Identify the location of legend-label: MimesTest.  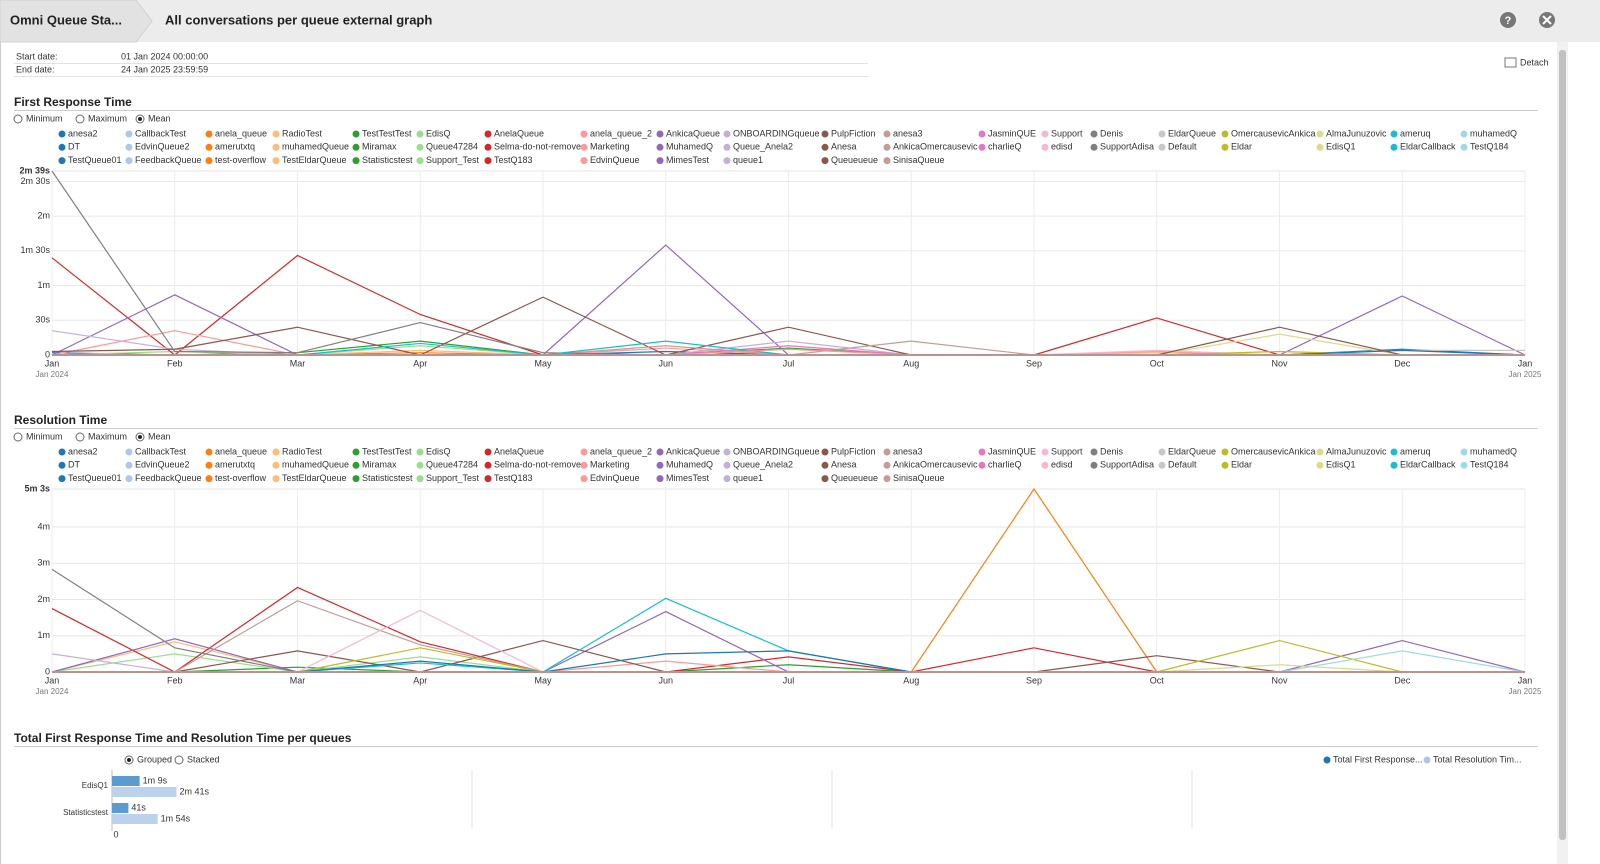
(688, 478).